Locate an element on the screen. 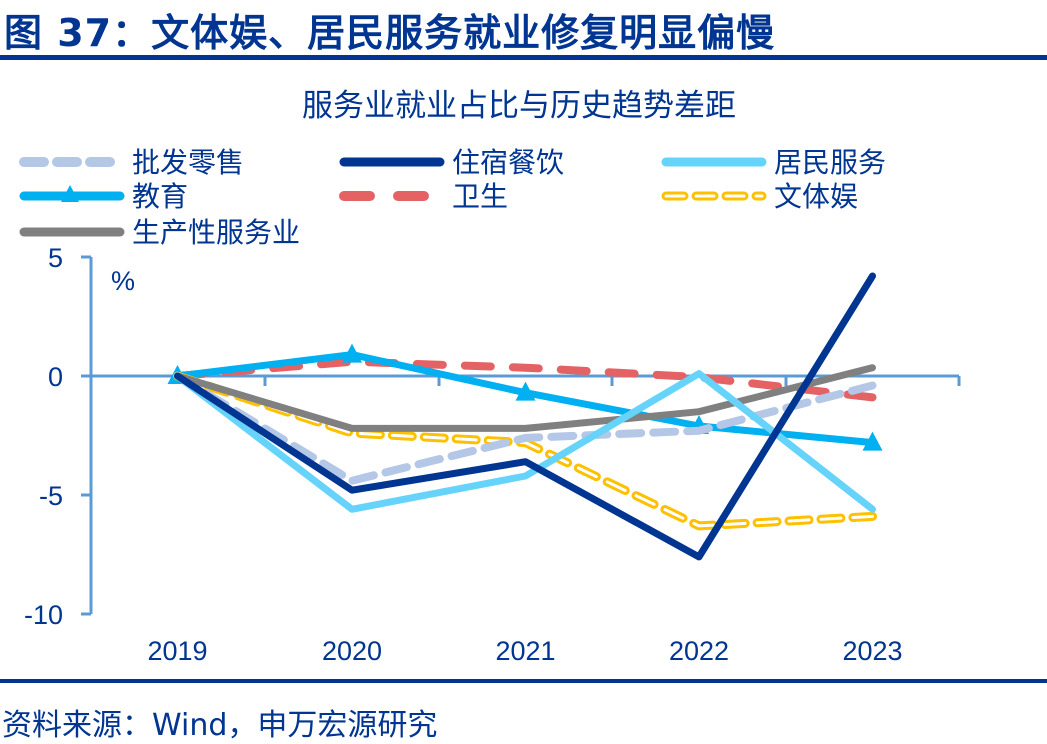 This screenshot has width=1047, height=744. legend-item: 文体娱 is located at coordinates (759, 196).